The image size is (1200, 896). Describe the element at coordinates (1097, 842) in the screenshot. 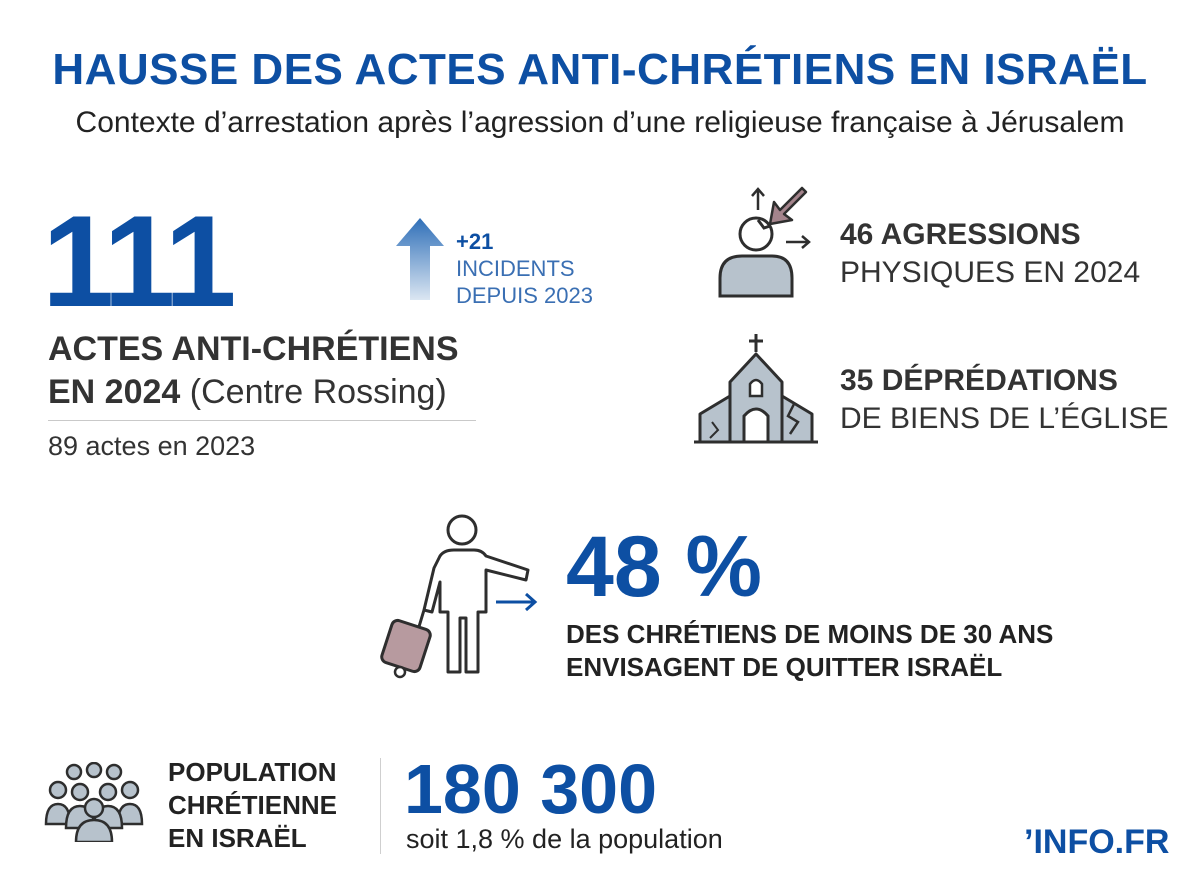

I see `brand-logo: ’INFO.FR` at that location.